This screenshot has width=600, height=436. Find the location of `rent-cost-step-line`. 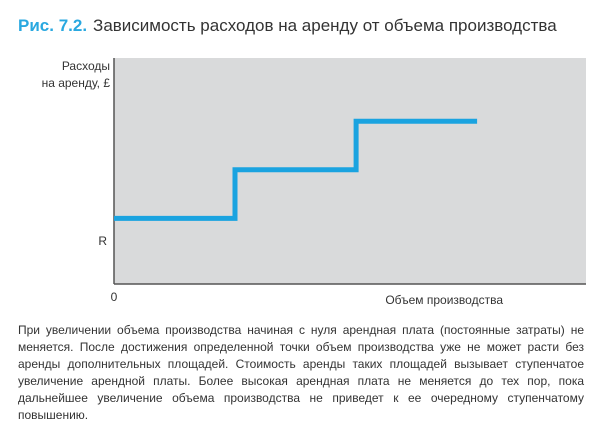

rent-cost-step-line is located at coordinates (296, 169).